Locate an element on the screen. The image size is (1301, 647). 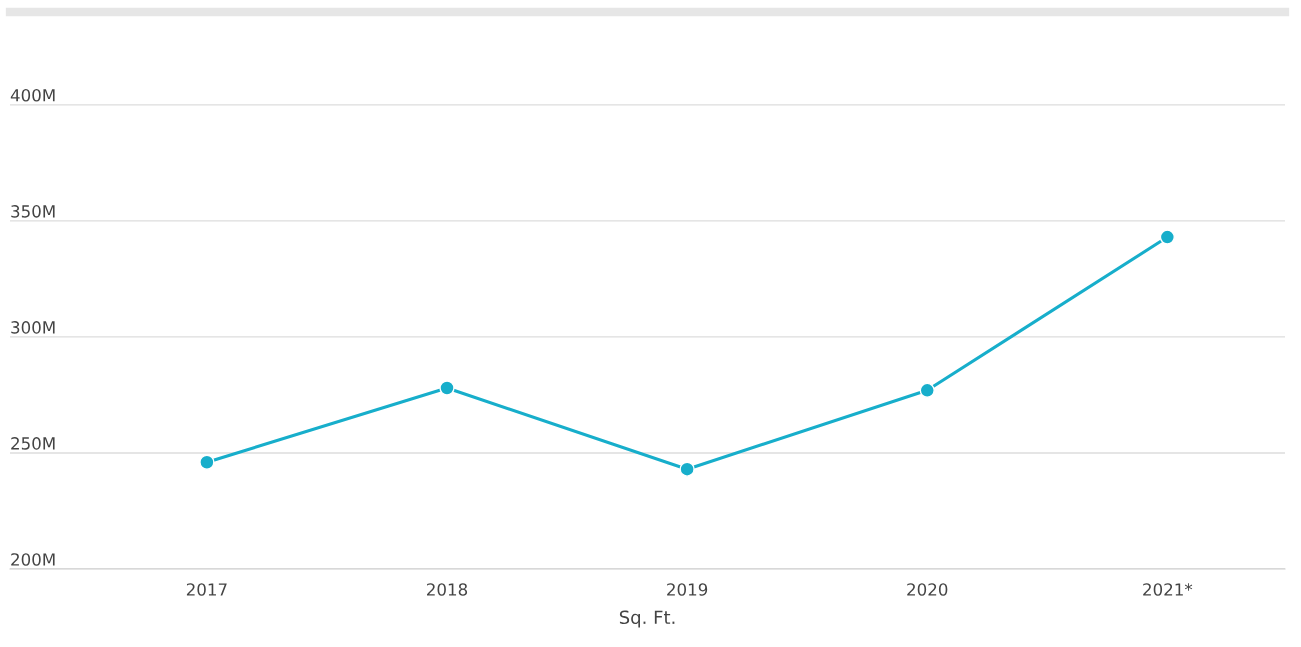
x-tick-label: 2021* is located at coordinates (1168, 589).